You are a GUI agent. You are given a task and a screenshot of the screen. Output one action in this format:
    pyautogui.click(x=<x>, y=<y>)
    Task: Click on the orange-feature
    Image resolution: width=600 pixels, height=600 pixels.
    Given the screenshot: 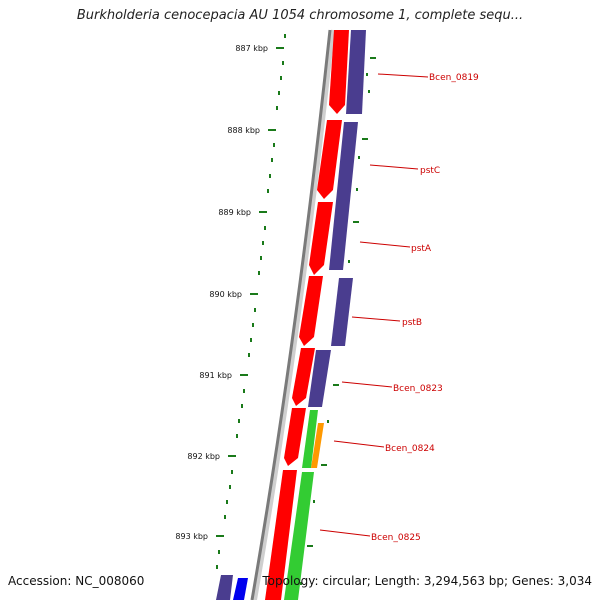 What is the action you would take?
    pyautogui.click(x=317, y=445)
    